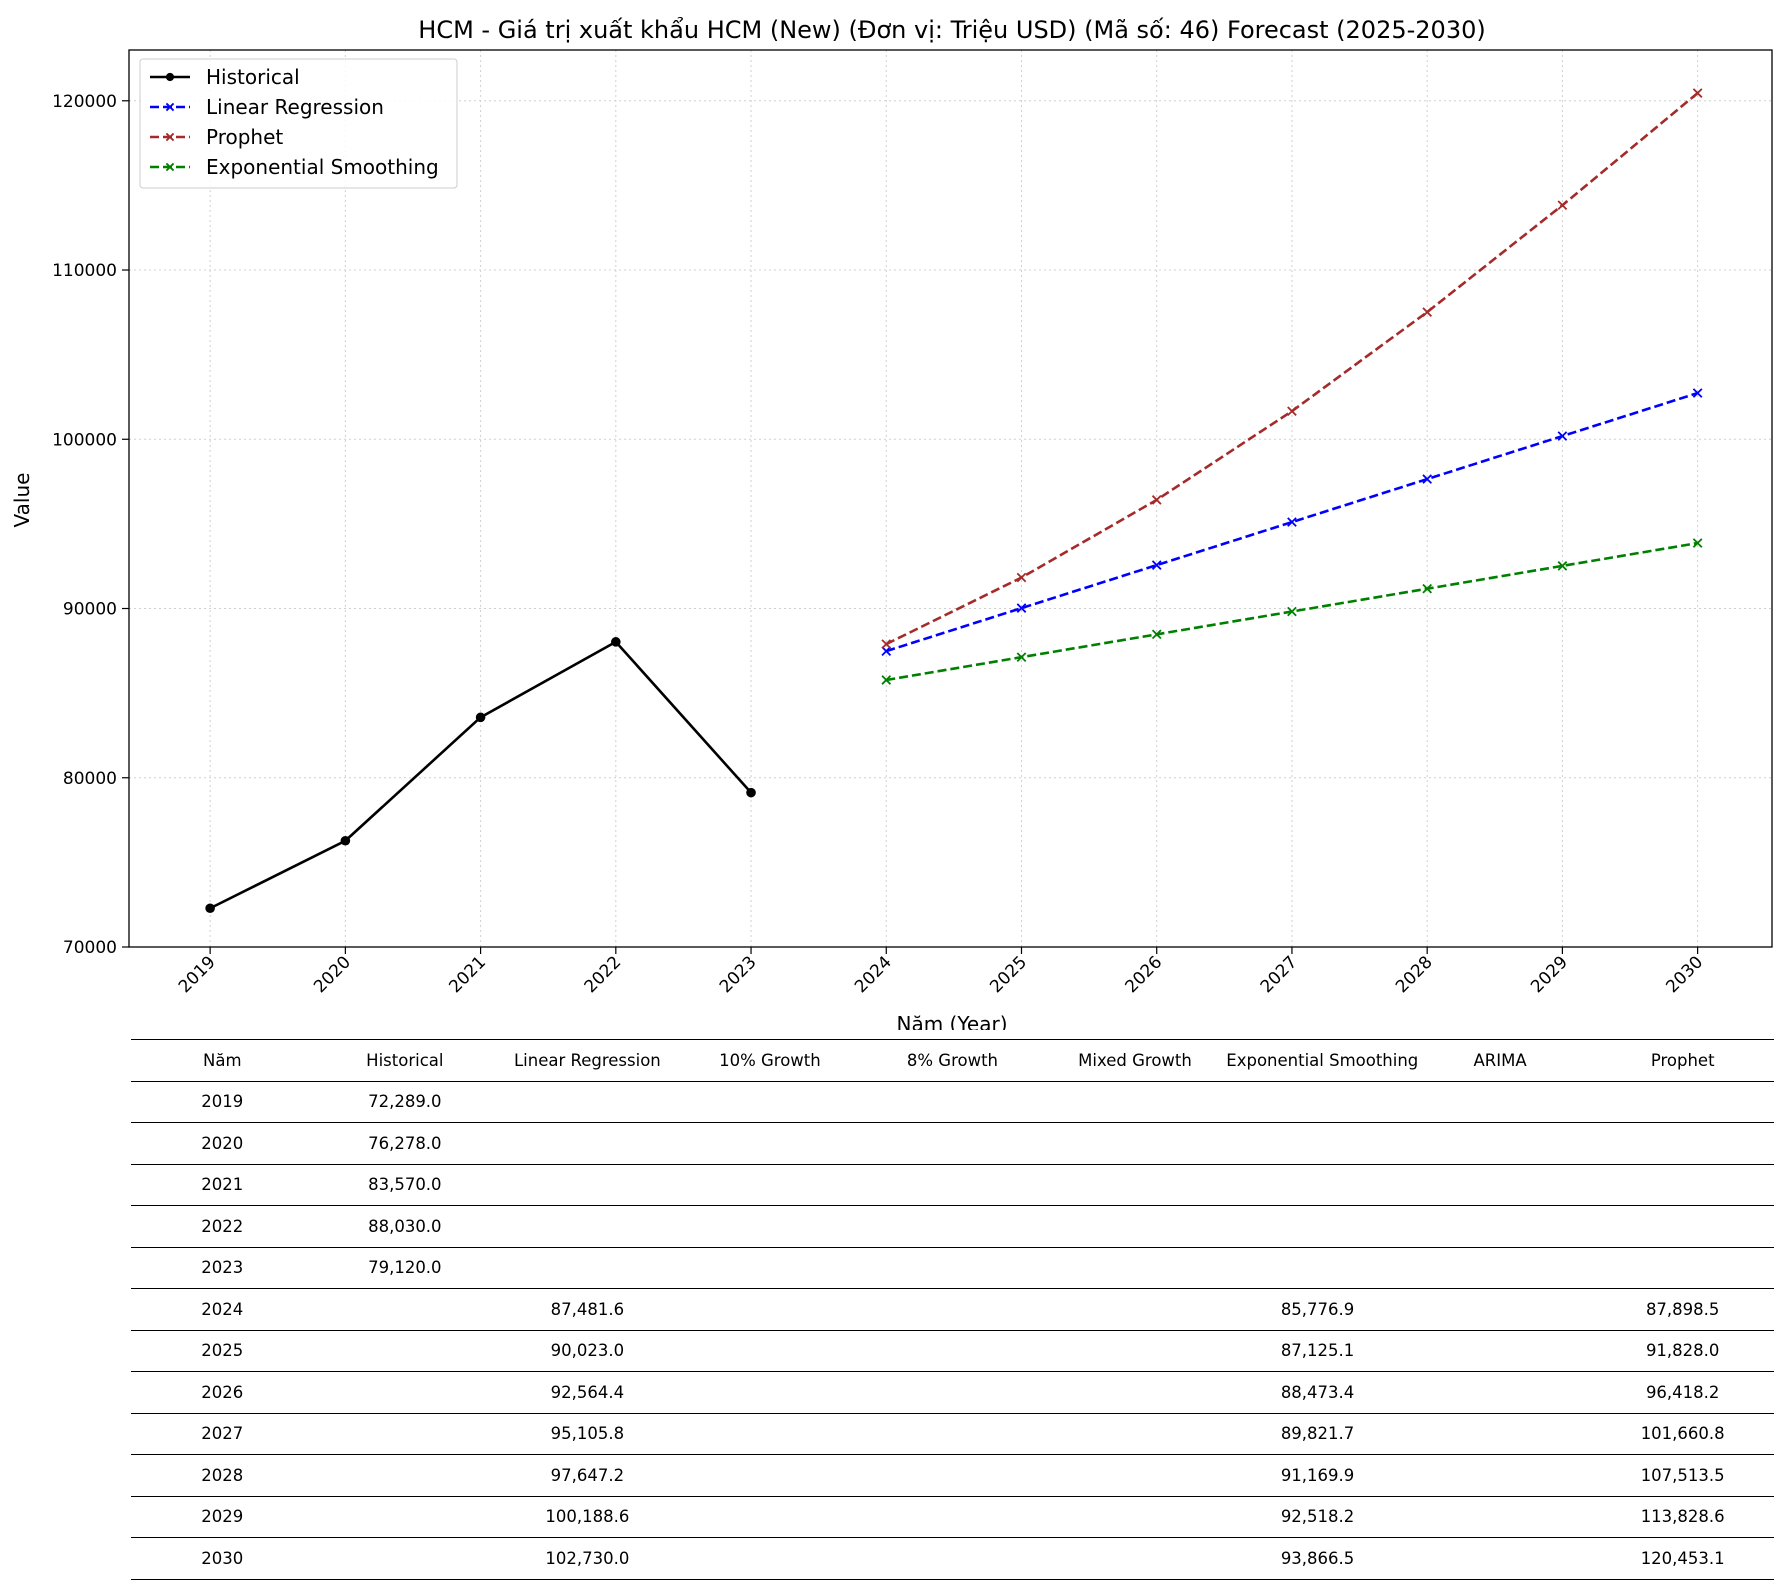 This screenshot has height=1594, width=1786. What do you see at coordinates (873, 974) in the screenshot?
I see `x-tick-label: 2024` at bounding box center [873, 974].